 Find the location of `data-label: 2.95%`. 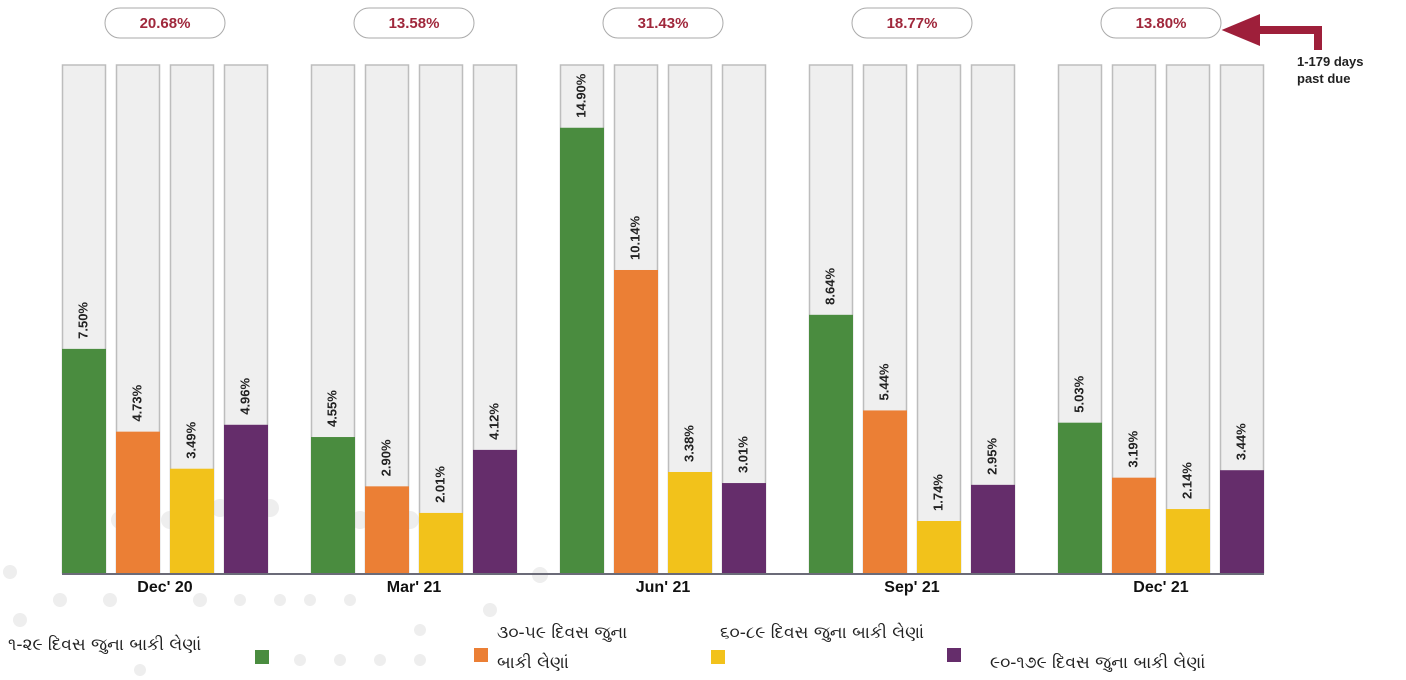

data-label: 2.95% is located at coordinates (991, 456).